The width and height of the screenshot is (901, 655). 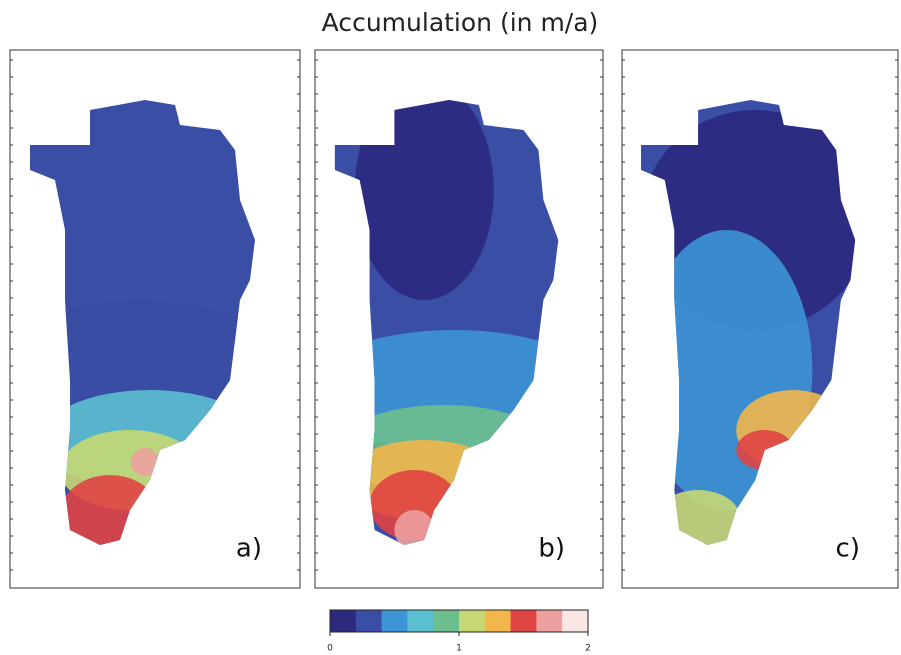 What do you see at coordinates (551, 549) in the screenshot?
I see `panel-label: b)` at bounding box center [551, 549].